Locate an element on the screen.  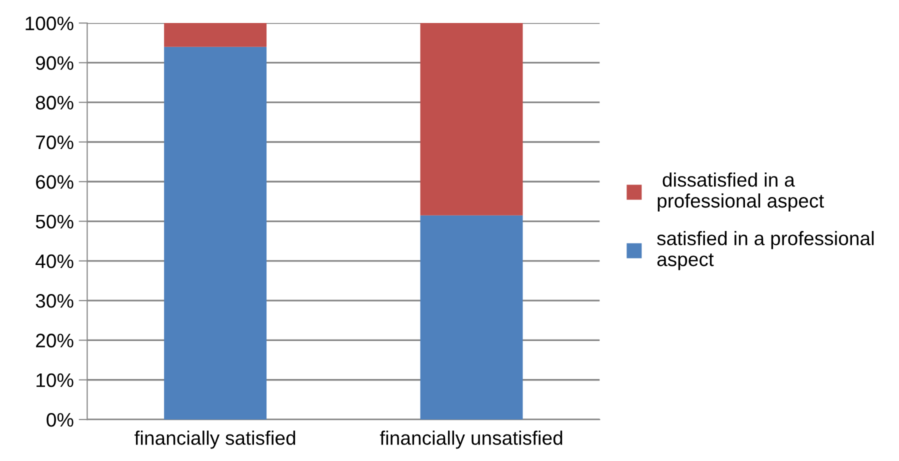
x-tick-label: financially unsatisfied is located at coordinates (471, 439).